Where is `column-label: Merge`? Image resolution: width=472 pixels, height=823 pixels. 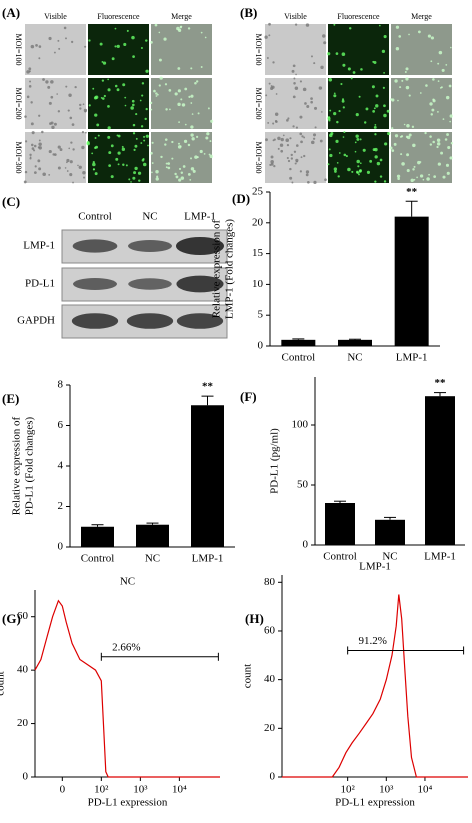
column-label: Merge is located at coordinates (181, 16).